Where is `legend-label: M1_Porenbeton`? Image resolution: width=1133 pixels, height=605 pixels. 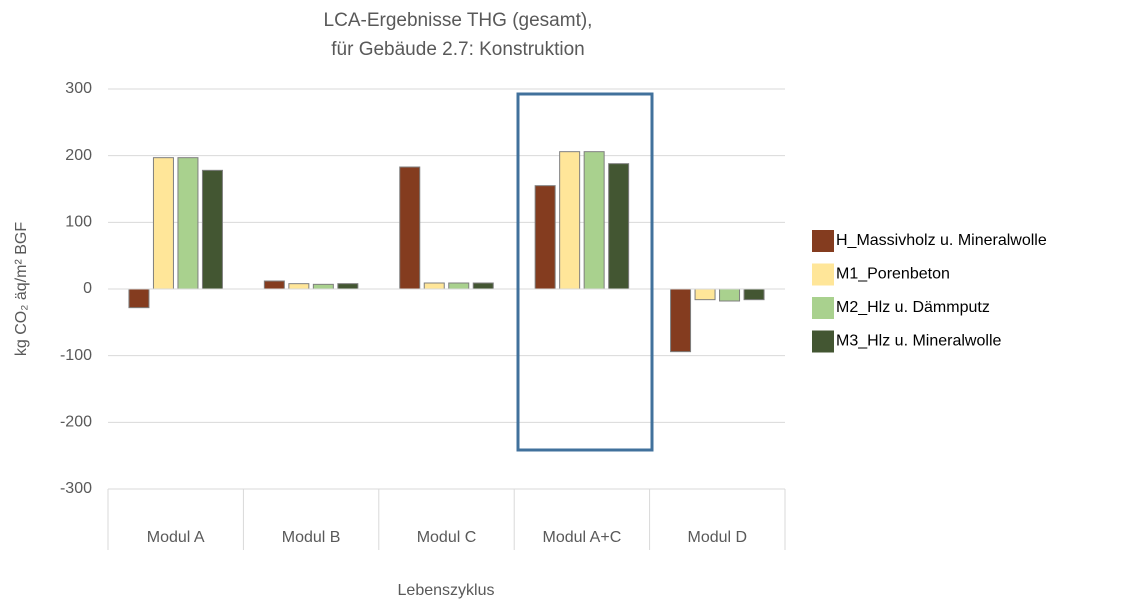 legend-label: M1_Porenbeton is located at coordinates (893, 274).